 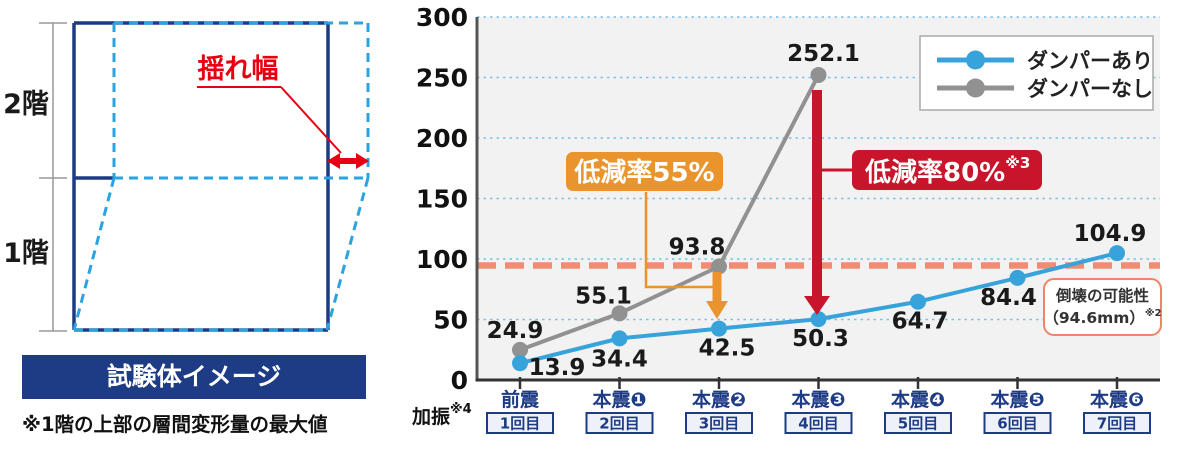 What do you see at coordinates (920, 322) in the screenshot?
I see `data-point-label: 64.7` at bounding box center [920, 322].